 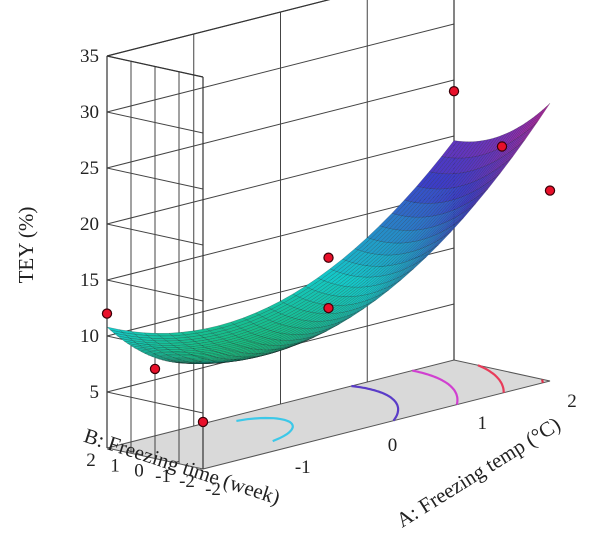 I want to click on y-tick-label: 0, so click(x=139, y=471).